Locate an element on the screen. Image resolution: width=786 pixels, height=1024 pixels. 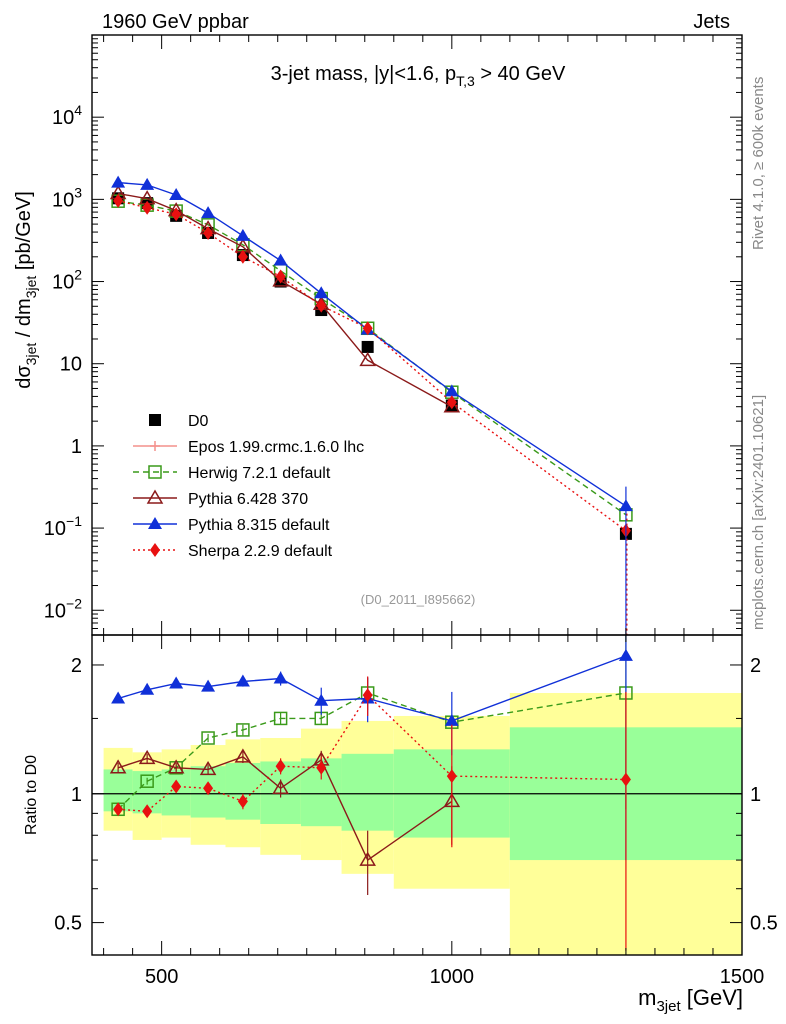
legend-label: Sherpa 2.2.9 default is located at coordinates (260, 551).